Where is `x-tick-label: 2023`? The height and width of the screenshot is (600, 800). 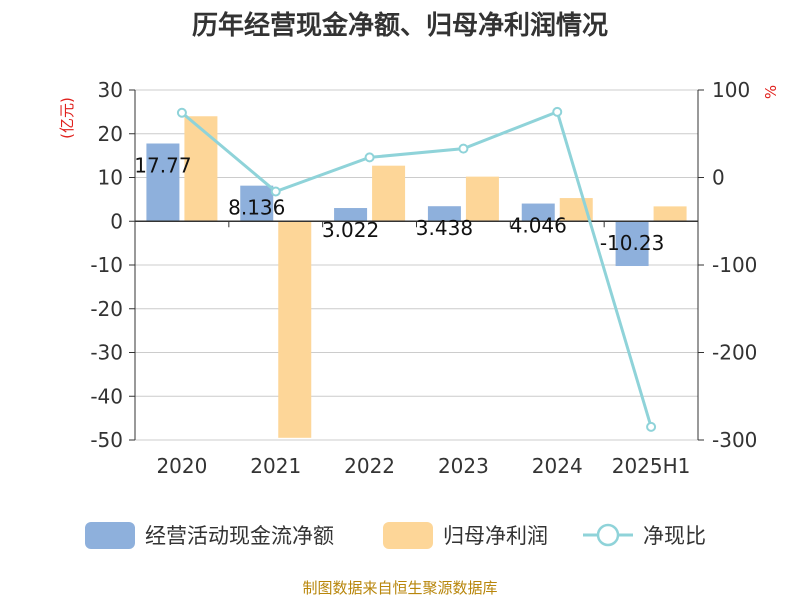 x-tick-label: 2023 is located at coordinates (463, 466).